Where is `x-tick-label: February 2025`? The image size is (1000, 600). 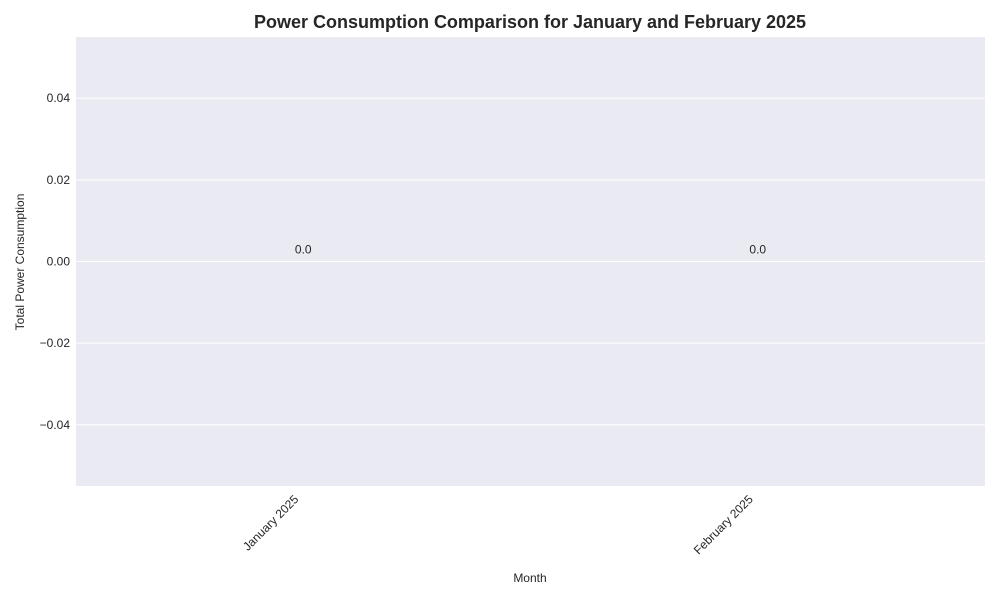 x-tick-label: February 2025 is located at coordinates (723, 524).